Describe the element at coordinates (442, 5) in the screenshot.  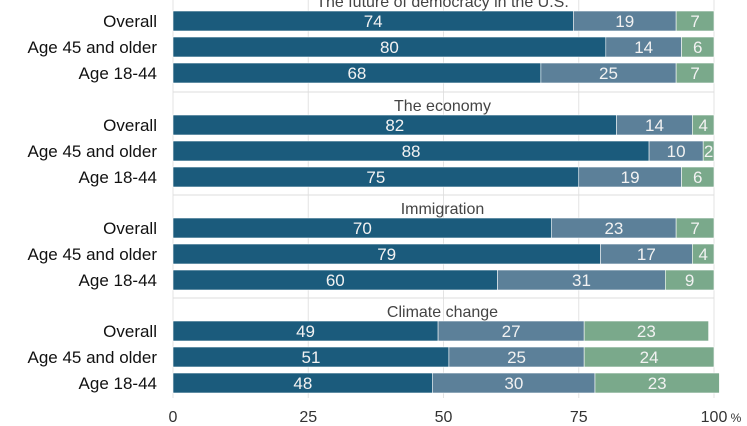
I see `group-title: The future of democracy in the U.S.` at that location.